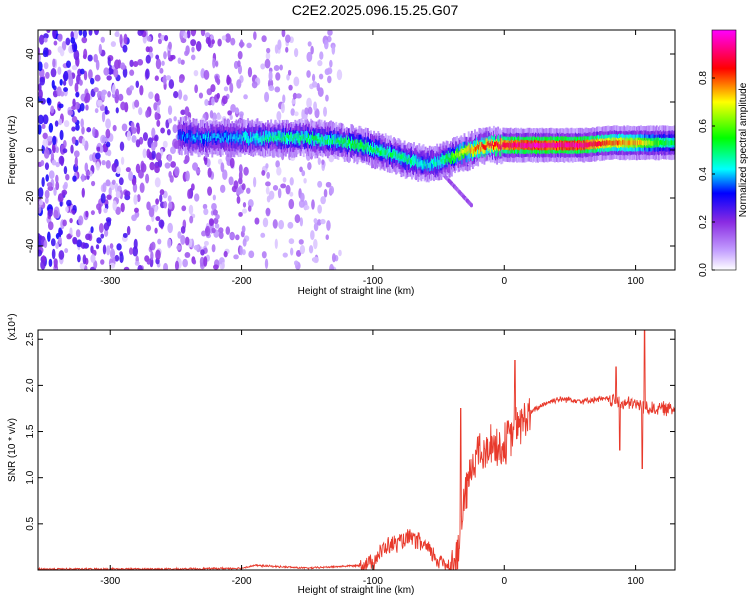 This screenshot has width=750, height=600. What do you see at coordinates (30, 523) in the screenshot?
I see `snr-y-tick-label: 0.5` at bounding box center [30, 523].